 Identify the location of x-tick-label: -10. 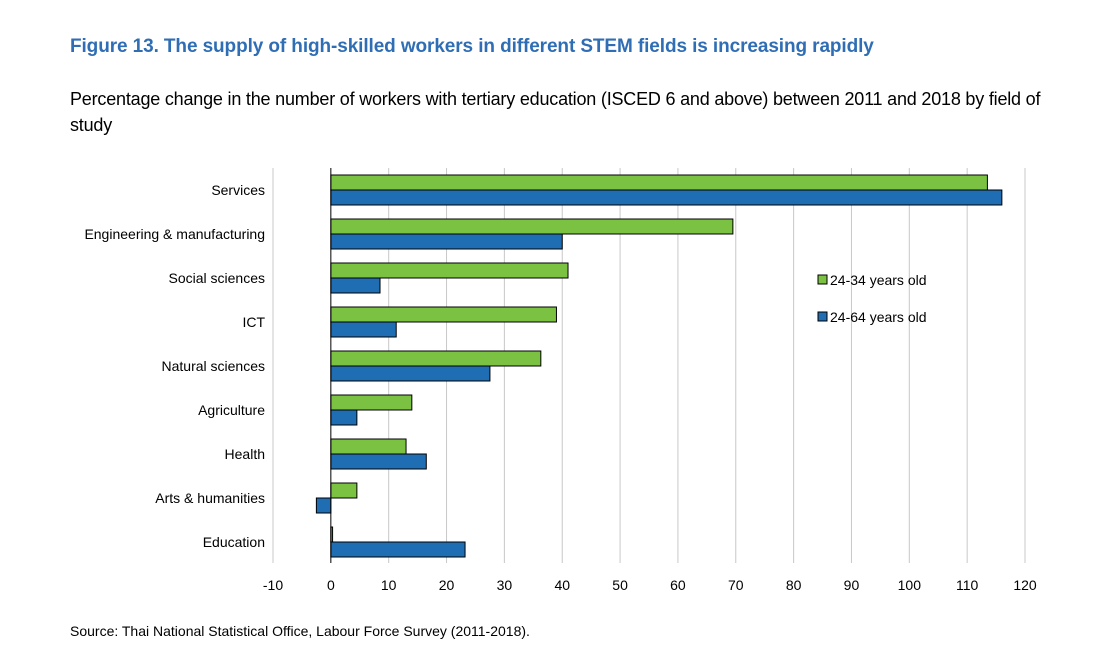
(273, 585).